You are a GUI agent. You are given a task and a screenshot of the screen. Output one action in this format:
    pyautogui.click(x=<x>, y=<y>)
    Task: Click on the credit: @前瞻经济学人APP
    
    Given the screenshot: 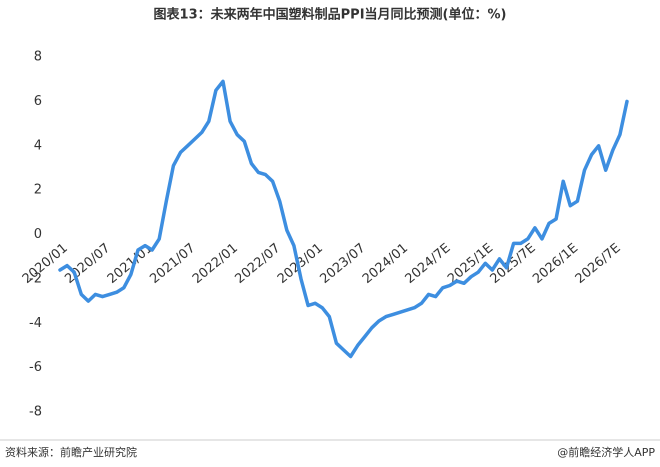 What is the action you would take?
    pyautogui.click(x=606, y=452)
    